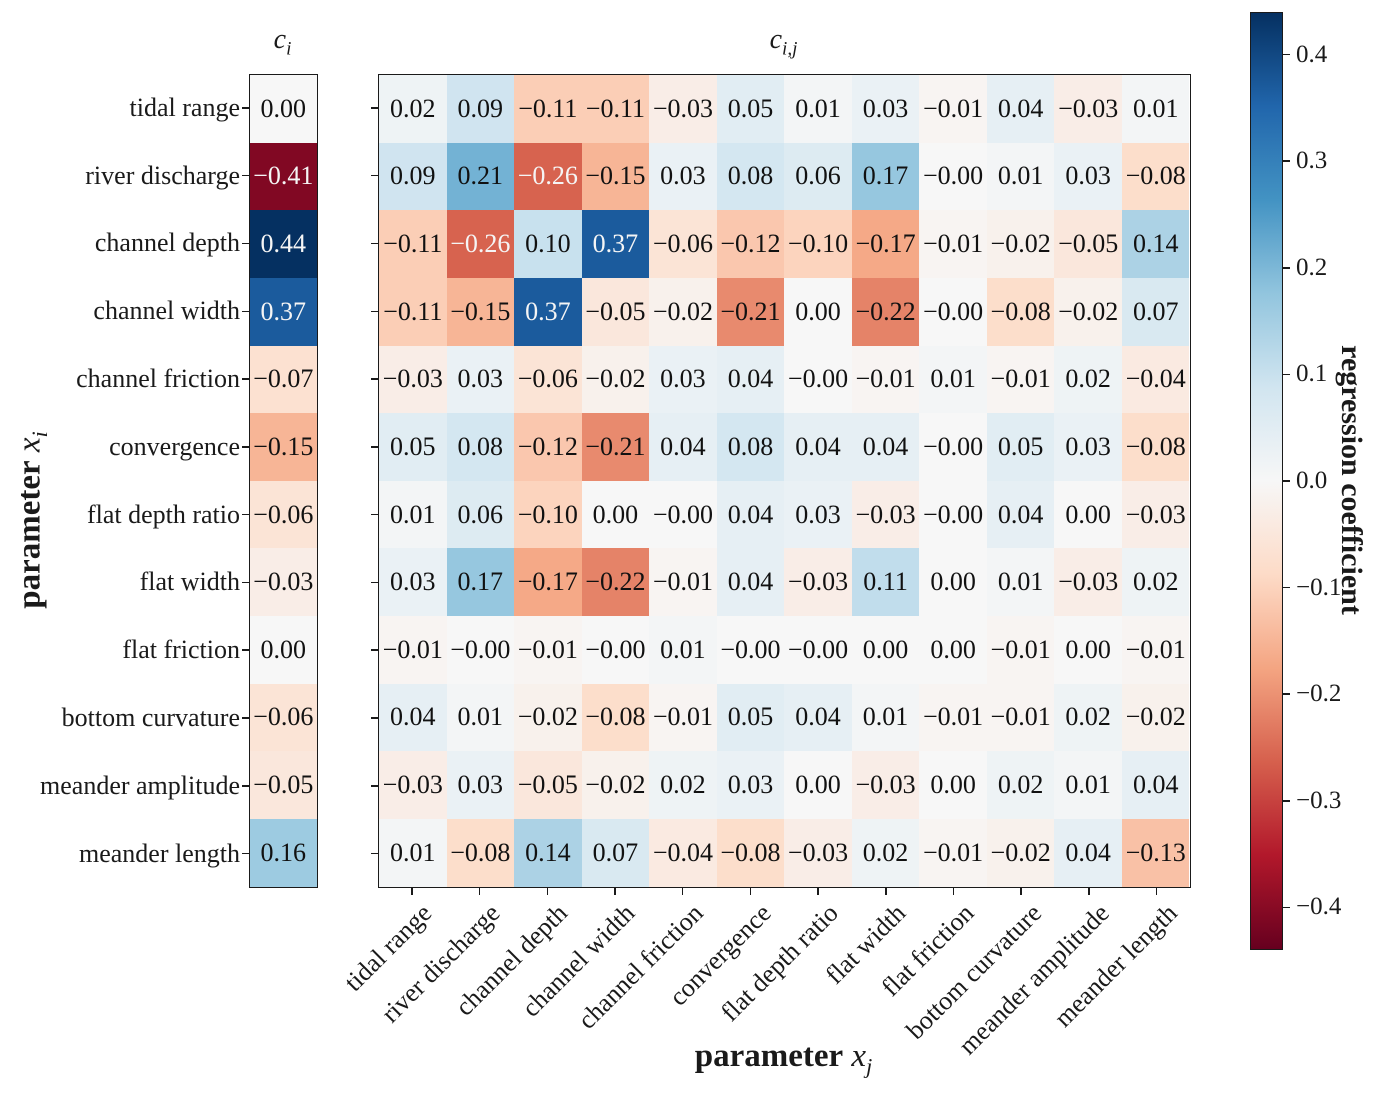  Describe the element at coordinates (683, 244) in the screenshot. I see `cij-cell: −0.06` at that location.